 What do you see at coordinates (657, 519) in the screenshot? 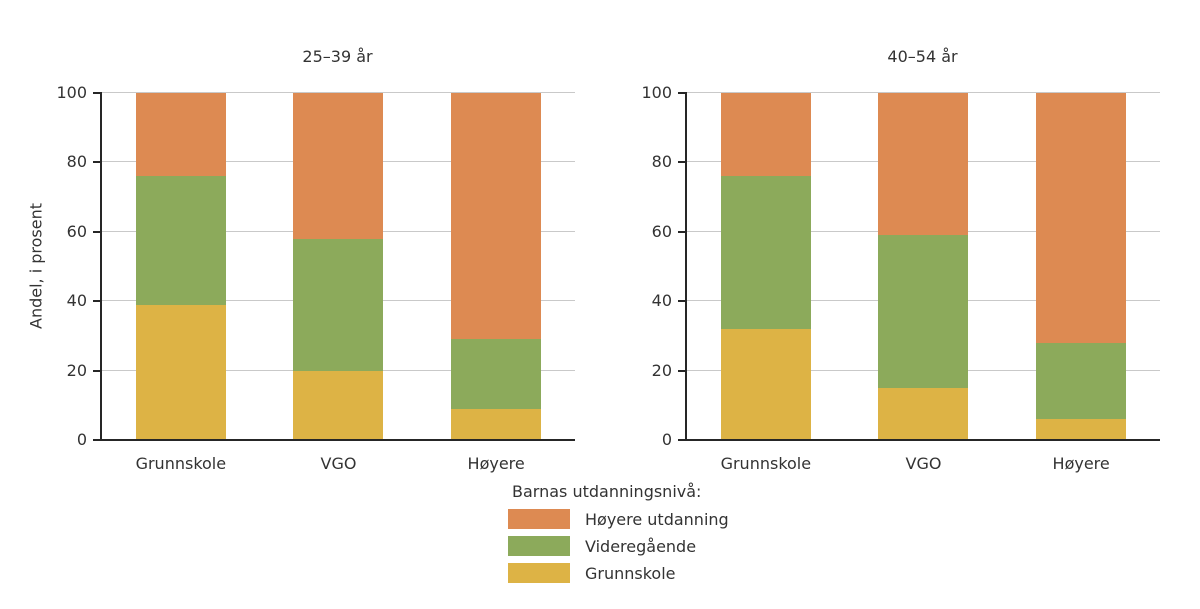
I see `legend-label: Høyere utdanning` at bounding box center [657, 519].